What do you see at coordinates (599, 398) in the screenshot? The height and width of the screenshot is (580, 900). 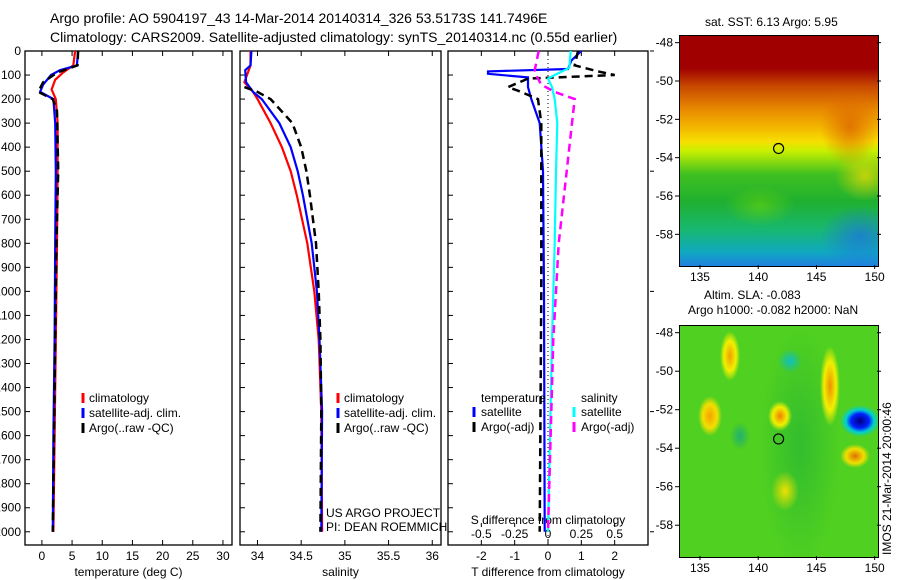 I see `legend-header: salinity` at bounding box center [599, 398].